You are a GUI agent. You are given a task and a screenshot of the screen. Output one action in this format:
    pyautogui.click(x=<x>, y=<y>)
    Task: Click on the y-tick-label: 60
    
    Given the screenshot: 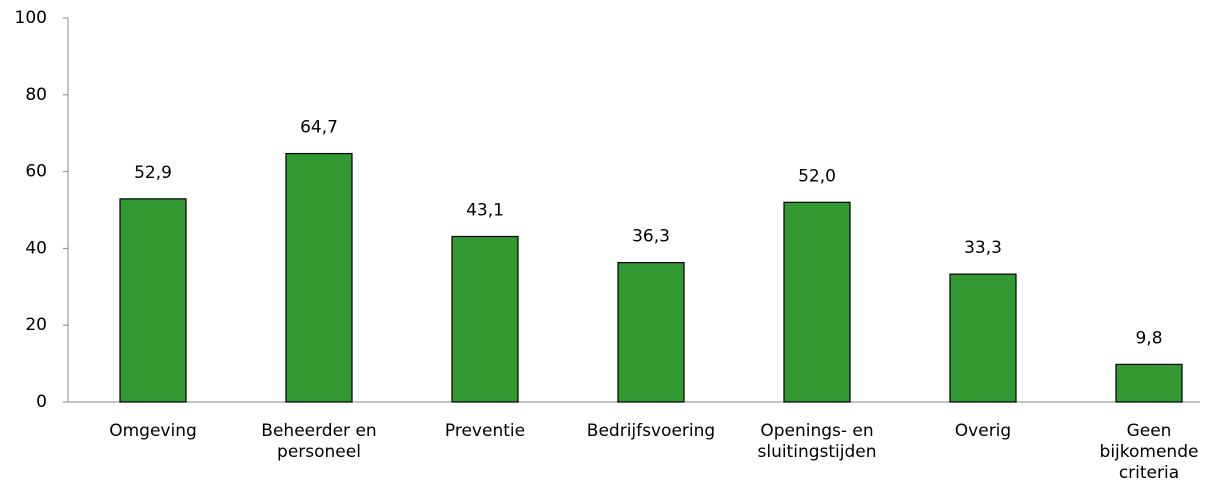 What is the action you would take?
    pyautogui.click(x=36, y=172)
    